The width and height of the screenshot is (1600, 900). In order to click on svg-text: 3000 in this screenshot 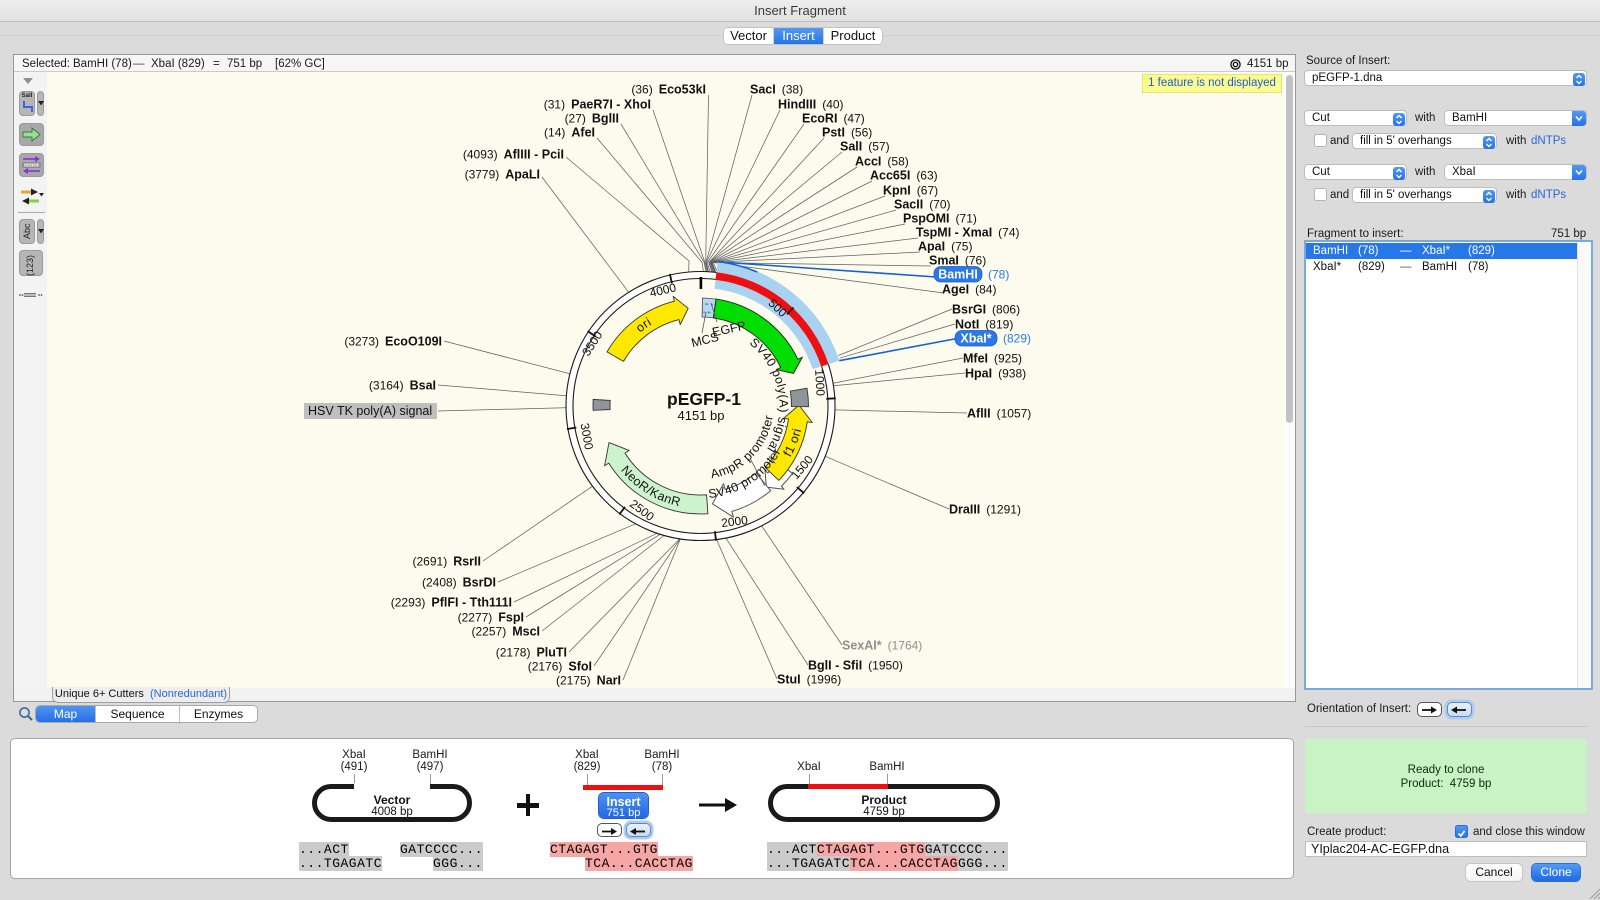, I will do `click(587, 436)`.